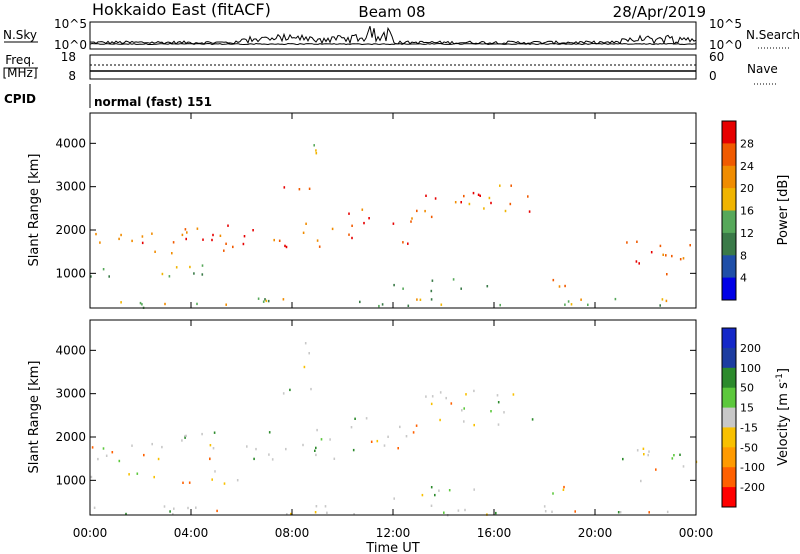 The image size is (800, 554). What do you see at coordinates (20, 60) in the screenshot?
I see `freq-label: Freq.` at bounding box center [20, 60].